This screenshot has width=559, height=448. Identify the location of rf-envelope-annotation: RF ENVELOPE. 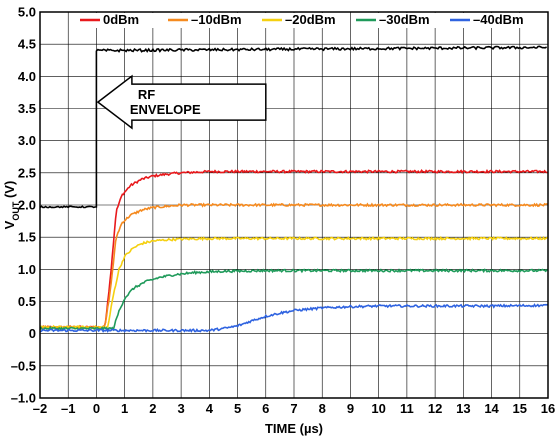
(181, 102).